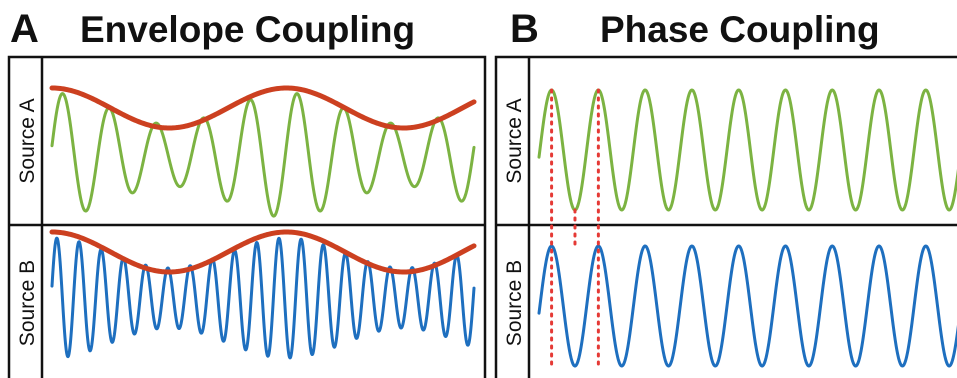  Describe the element at coordinates (575, 228) in the screenshot. I see `phase-alignment-markers` at that location.